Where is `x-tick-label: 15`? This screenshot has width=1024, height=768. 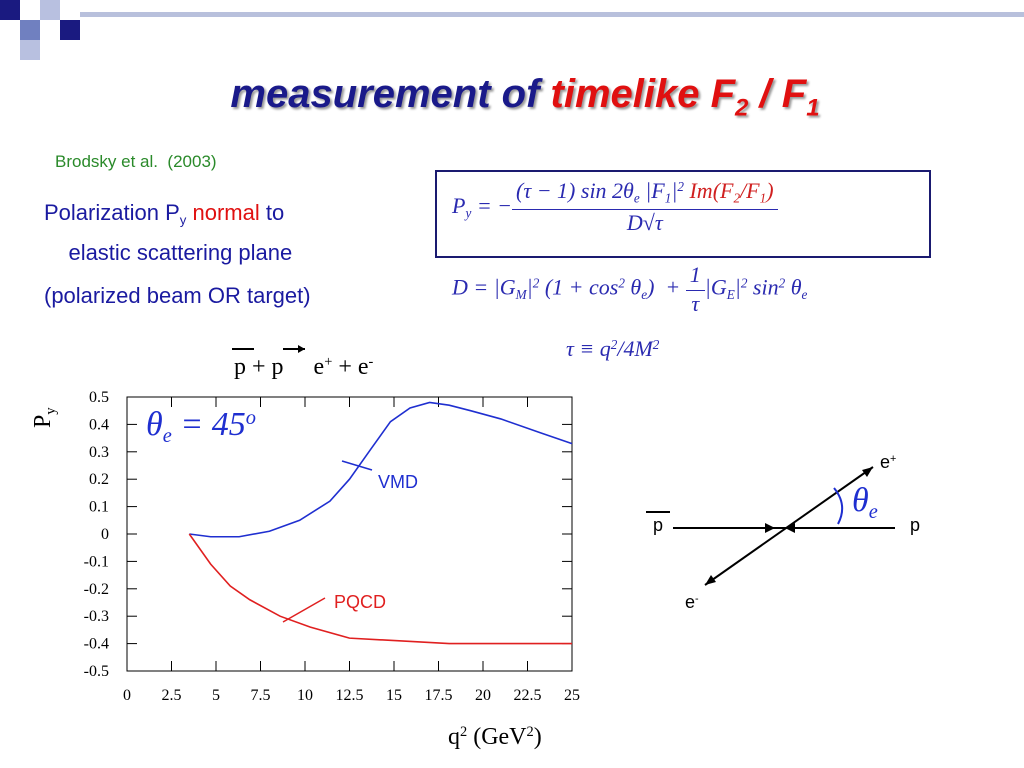
x-tick-label: 15 is located at coordinates (394, 695).